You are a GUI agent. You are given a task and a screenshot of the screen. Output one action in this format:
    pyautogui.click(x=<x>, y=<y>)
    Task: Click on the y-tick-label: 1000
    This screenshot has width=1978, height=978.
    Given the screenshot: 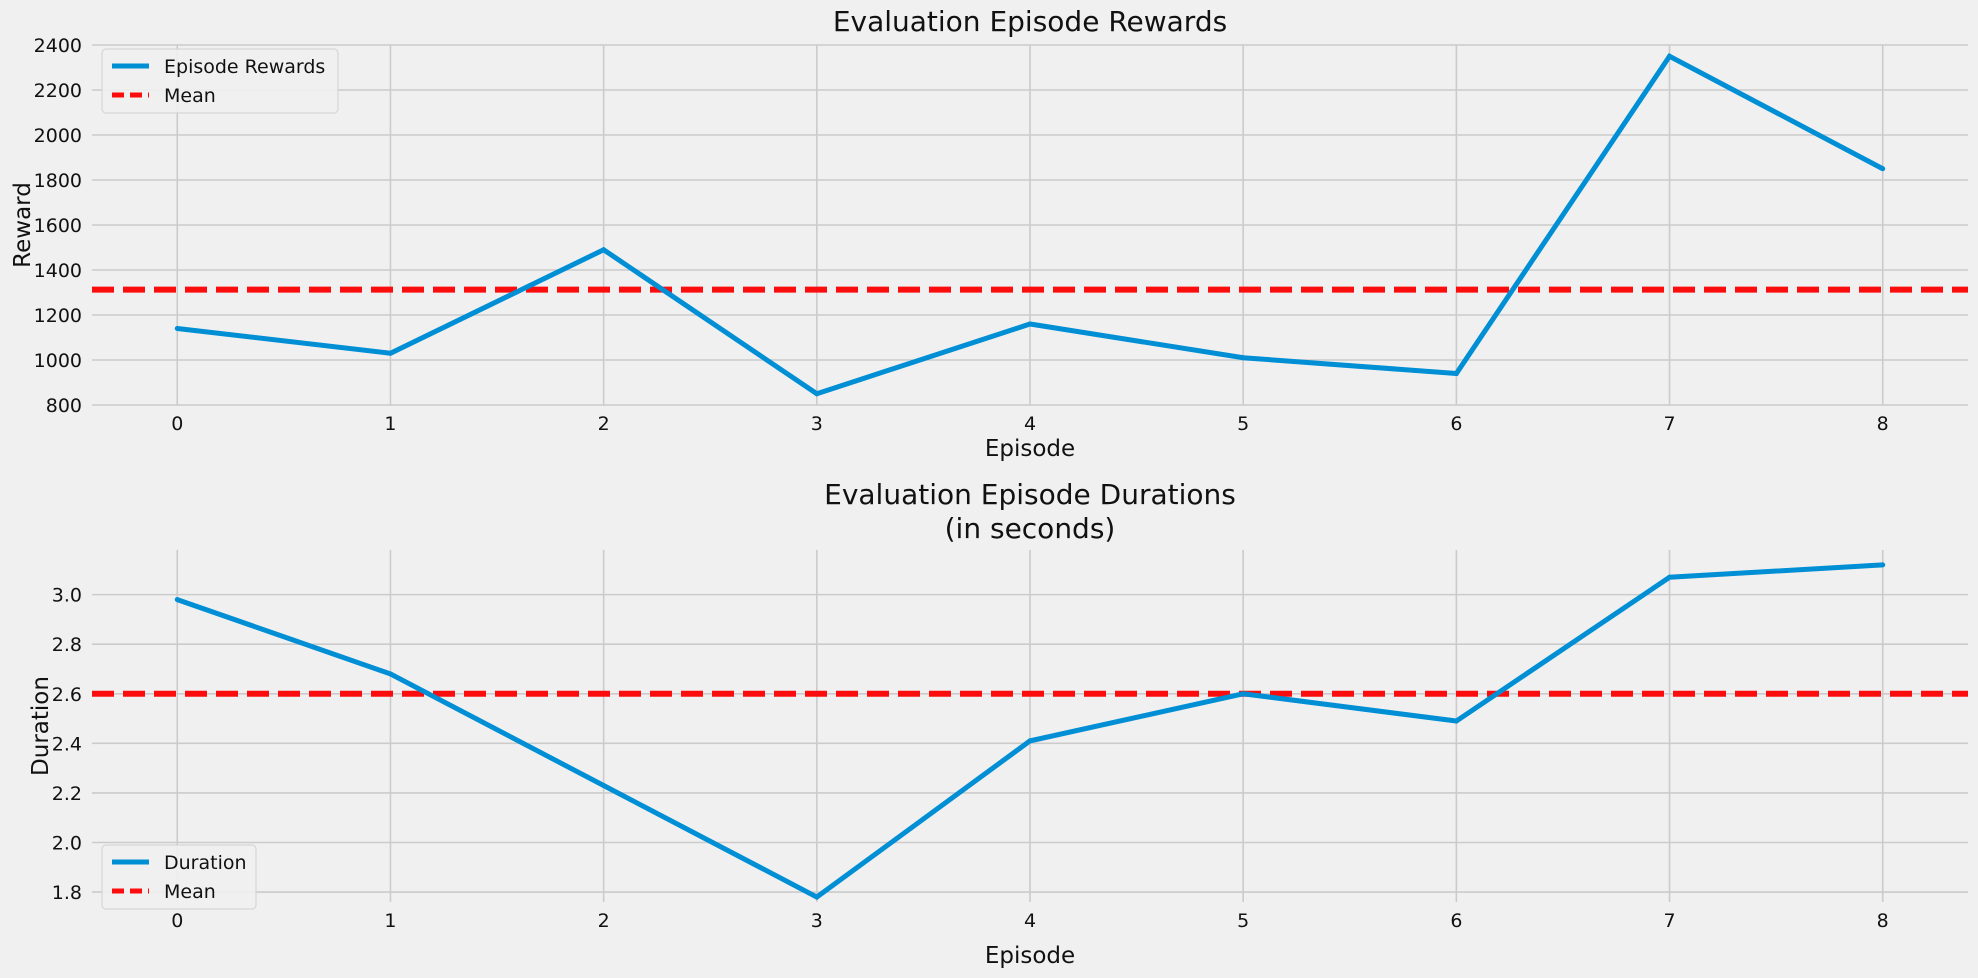 What is the action you would take?
    pyautogui.click(x=58, y=361)
    